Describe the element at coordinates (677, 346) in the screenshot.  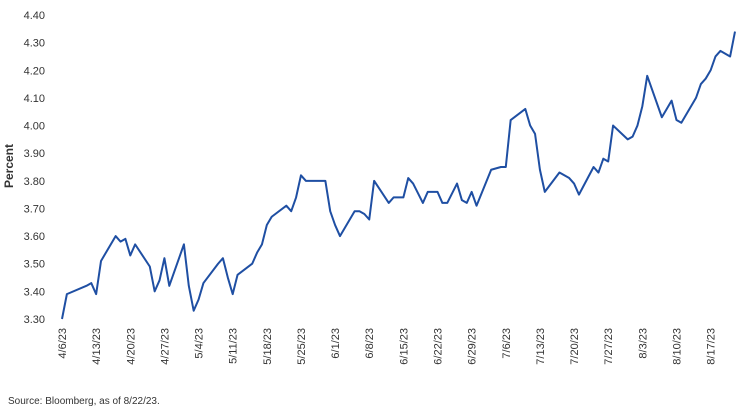
I see `x-tick-label: 8/10/23` at that location.